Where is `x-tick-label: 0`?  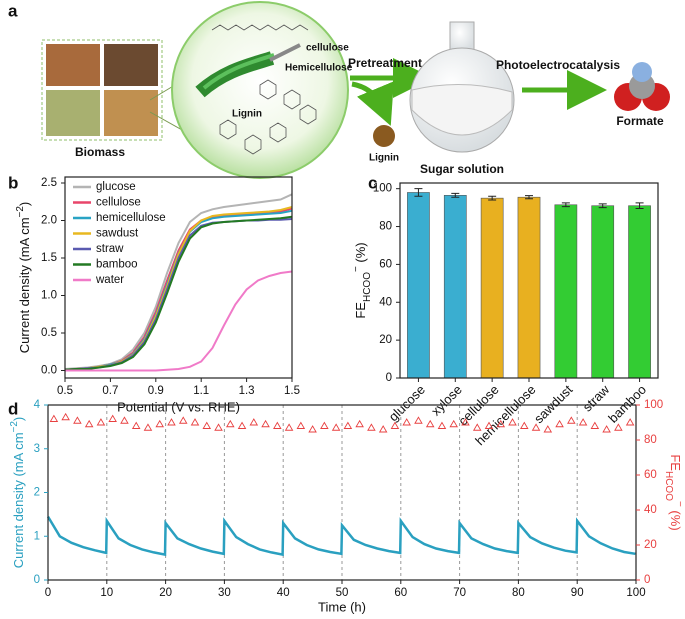 x-tick-label: 0 is located at coordinates (48, 593).